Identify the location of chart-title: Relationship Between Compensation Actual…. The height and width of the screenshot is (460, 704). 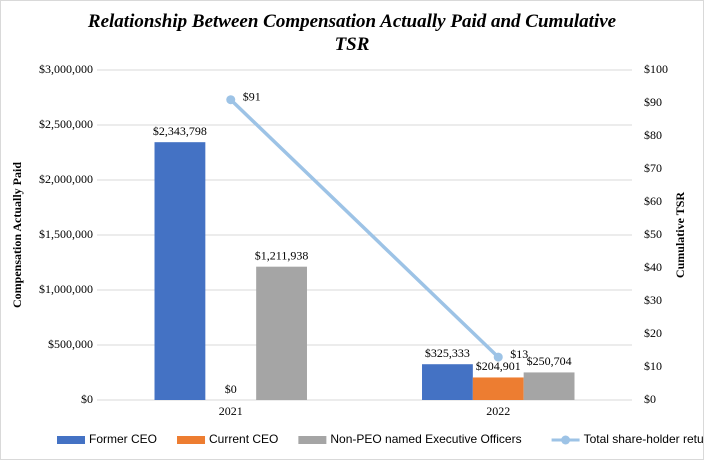
(352, 33).